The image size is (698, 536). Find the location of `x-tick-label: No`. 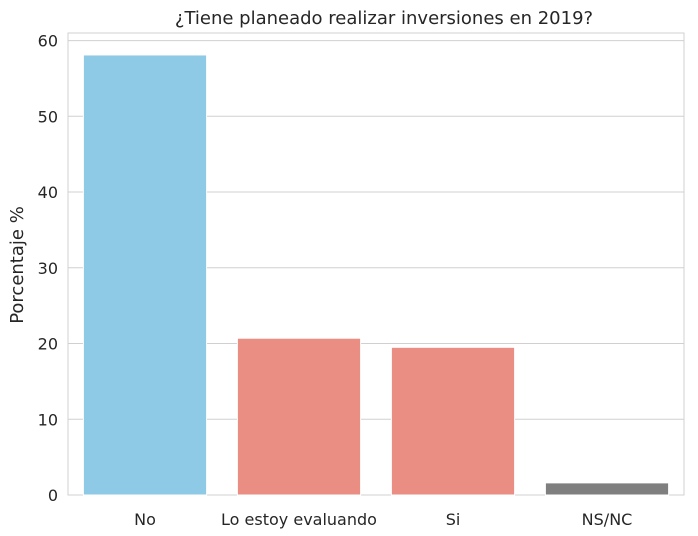

x-tick-label: No is located at coordinates (145, 519).